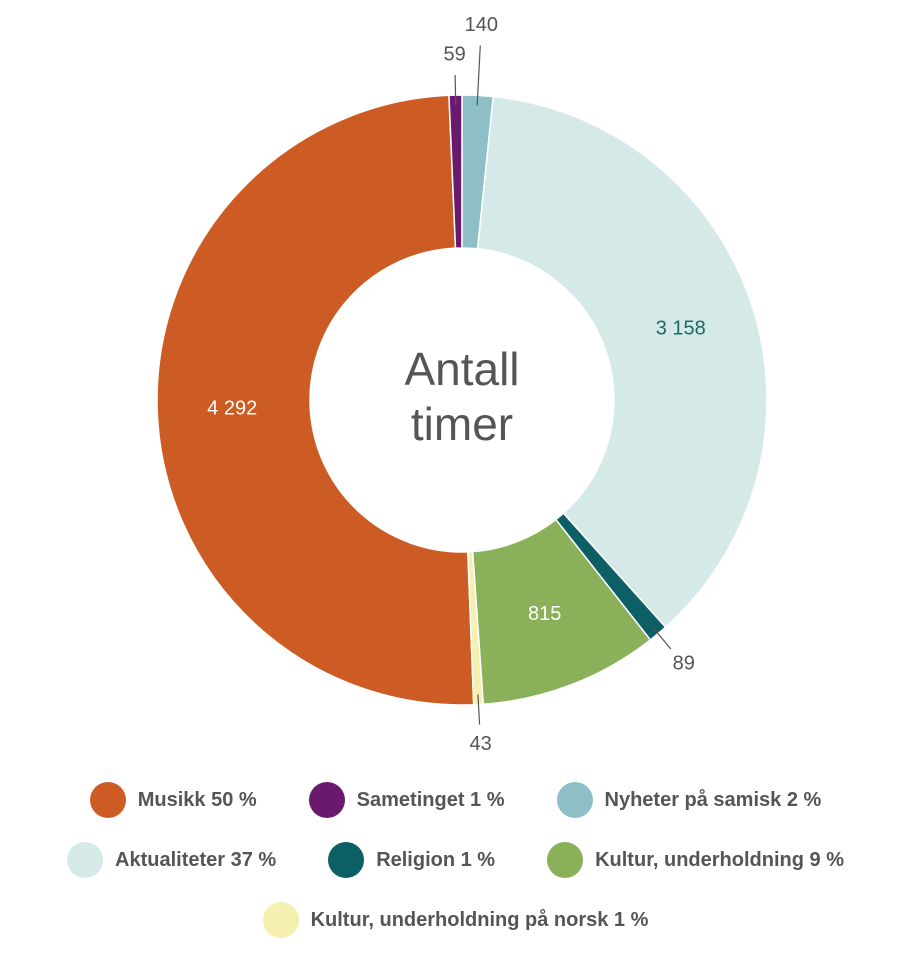 This screenshot has width=911, height=953. I want to click on legend-row: Kultur, underholdning på norsk 1 %, so click(455, 920).